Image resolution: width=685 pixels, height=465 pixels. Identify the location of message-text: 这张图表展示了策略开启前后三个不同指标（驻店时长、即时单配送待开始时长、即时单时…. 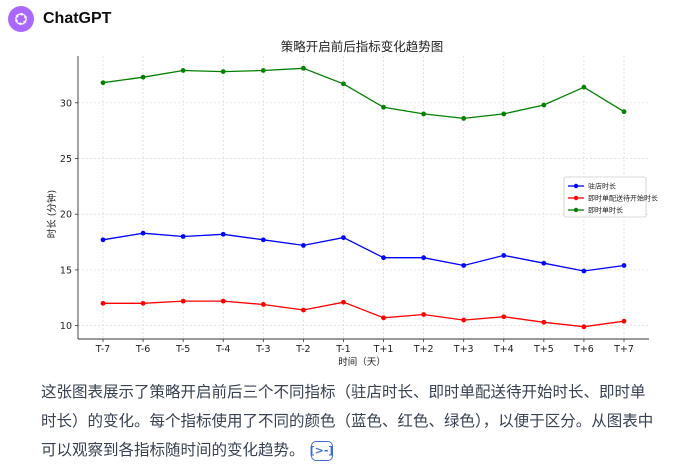
(347, 421).